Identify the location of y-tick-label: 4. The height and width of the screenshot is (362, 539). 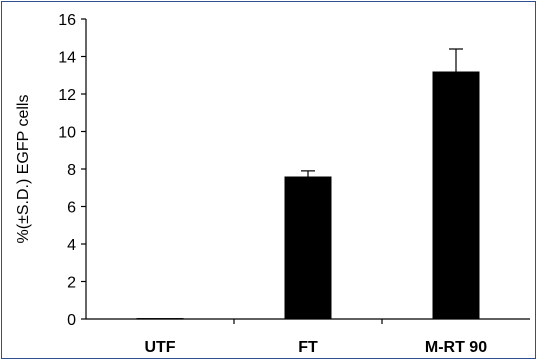
(71, 245).